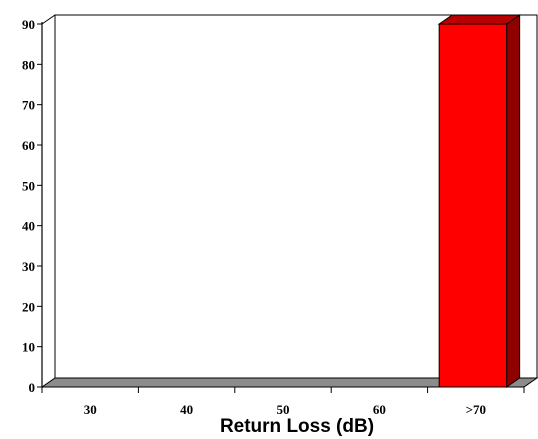 This screenshot has width=538, height=439. I want to click on bar-side, so click(513, 201).